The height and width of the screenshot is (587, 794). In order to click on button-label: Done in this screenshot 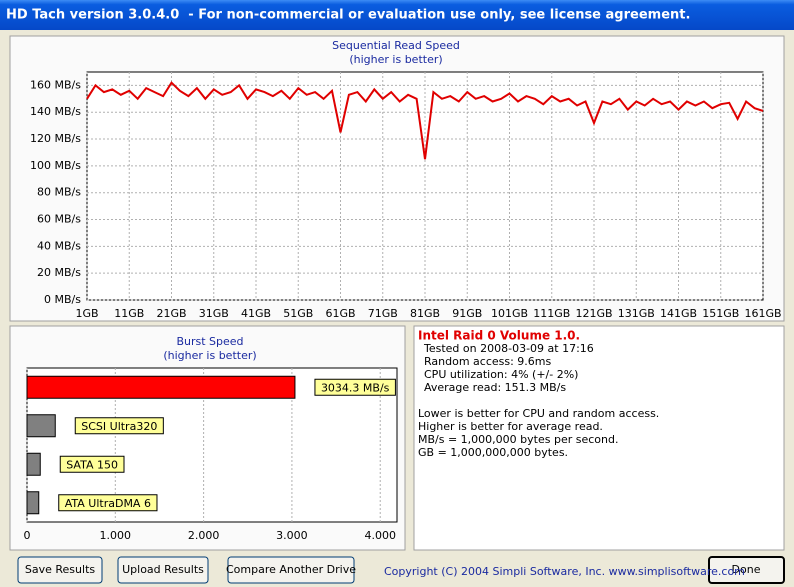, I will do `click(746, 569)`.